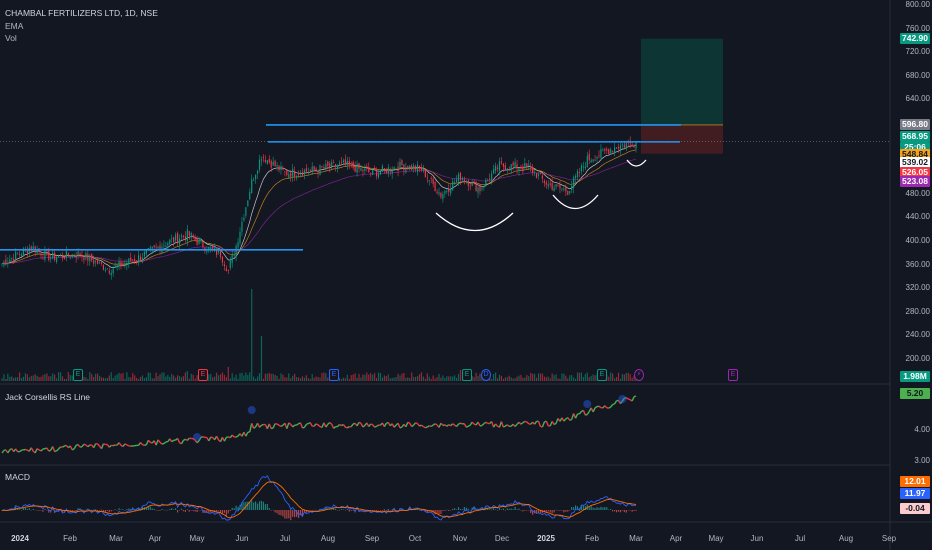  Describe the element at coordinates (915, 172) in the screenshot. I see `price-tag: 526.05` at that location.